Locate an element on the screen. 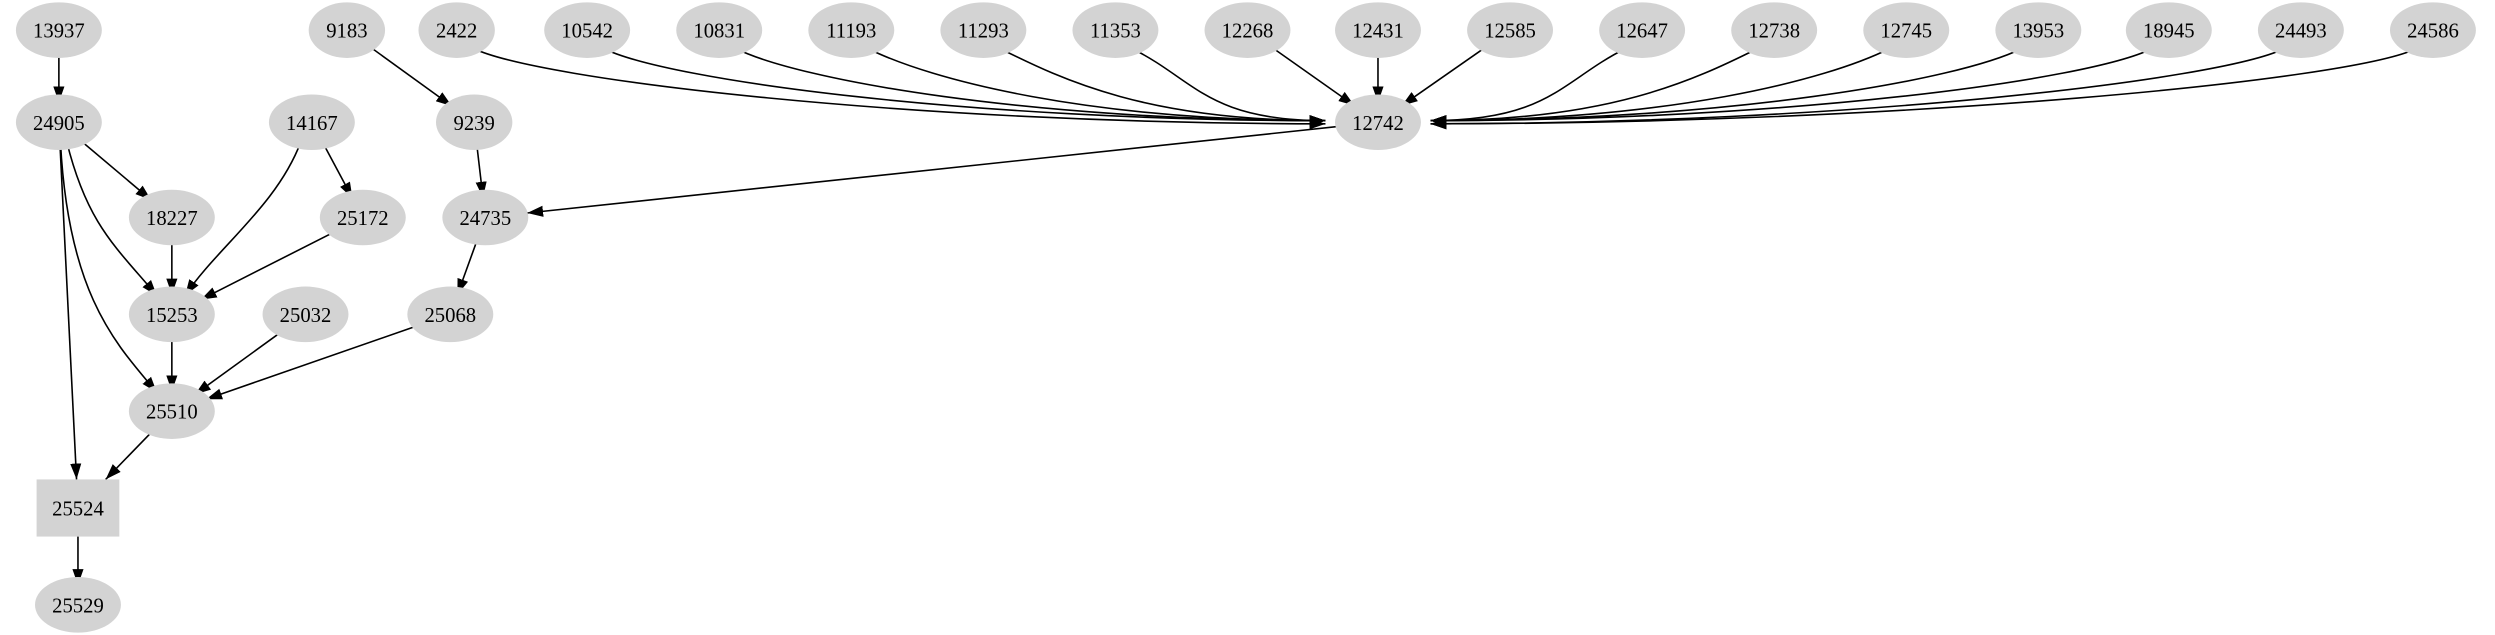  node-label: 15253 is located at coordinates (172, 316).